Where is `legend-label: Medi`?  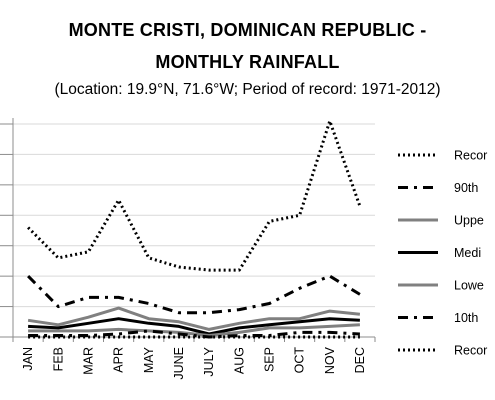
legend-label: Medi is located at coordinates (467, 253).